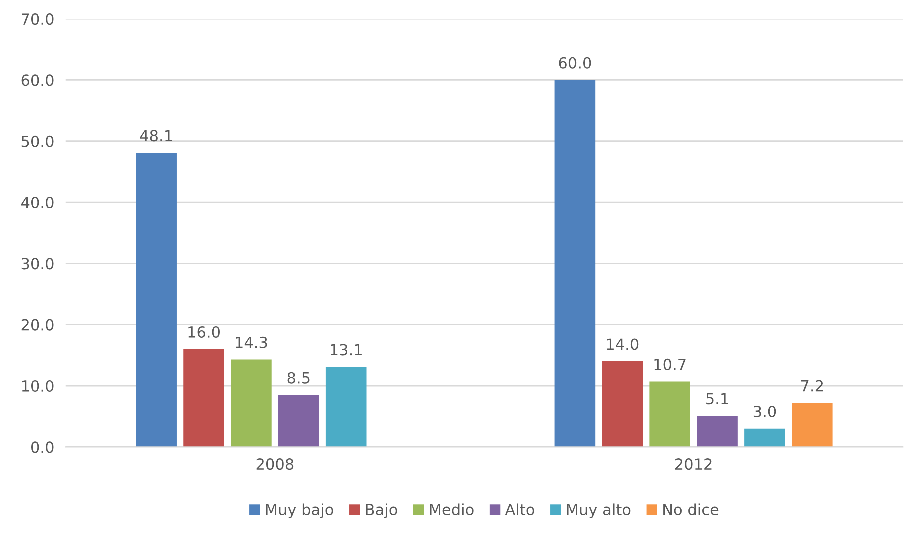  Describe the element at coordinates (599, 511) in the screenshot. I see `legend-label: Muy alto` at that location.